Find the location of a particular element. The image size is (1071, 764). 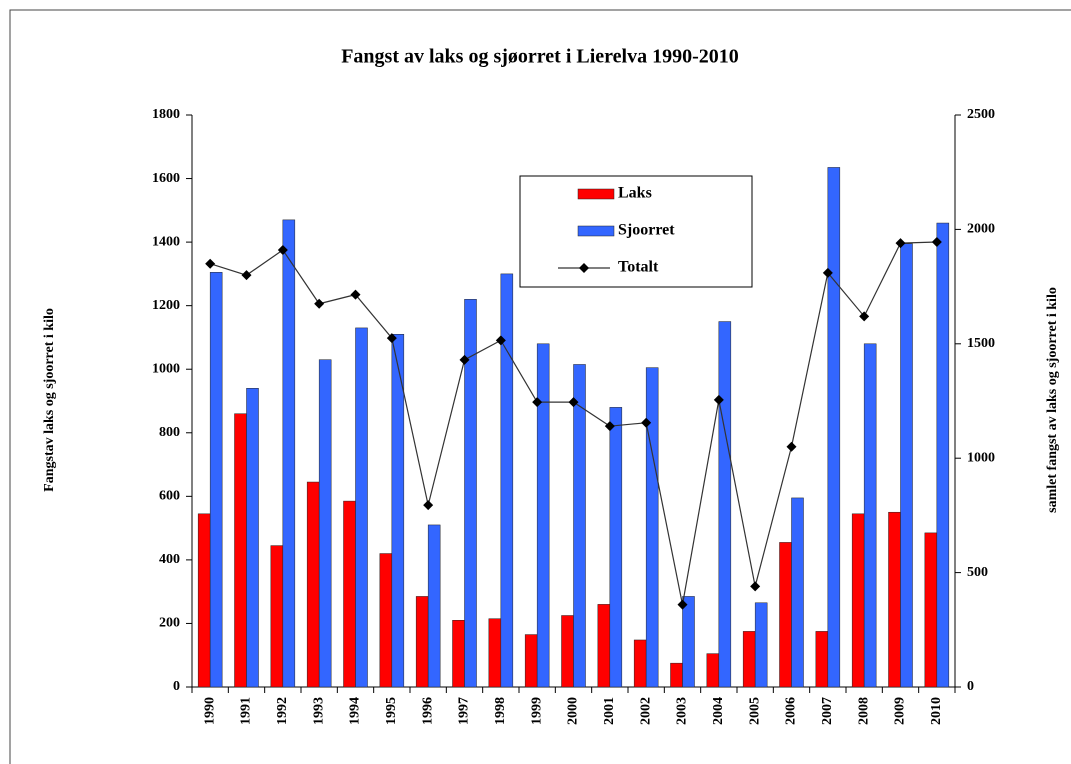

x-tick-label: 1999 is located at coordinates (536, 711).